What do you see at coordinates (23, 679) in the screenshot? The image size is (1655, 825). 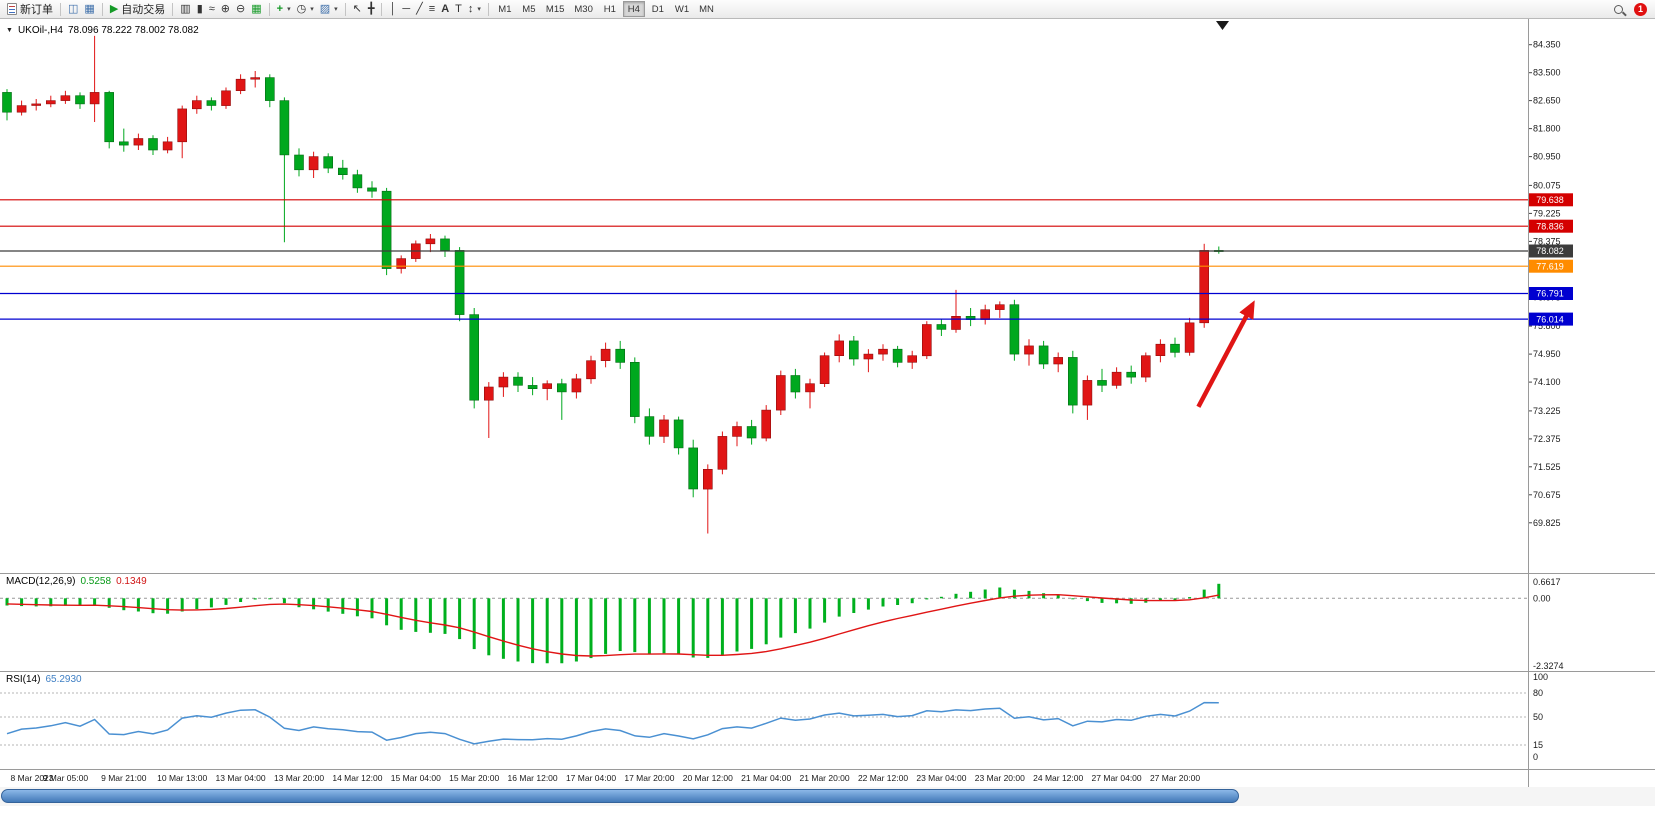 I see `rsi-name: RSI(14)` at bounding box center [23, 679].